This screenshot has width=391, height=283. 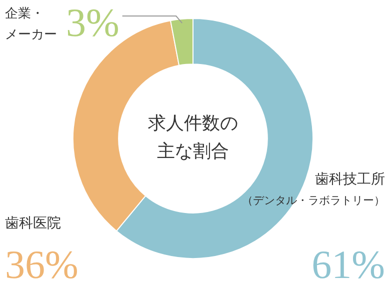 I want to click on slice-label: 企業・メーカー, so click(x=31, y=24).